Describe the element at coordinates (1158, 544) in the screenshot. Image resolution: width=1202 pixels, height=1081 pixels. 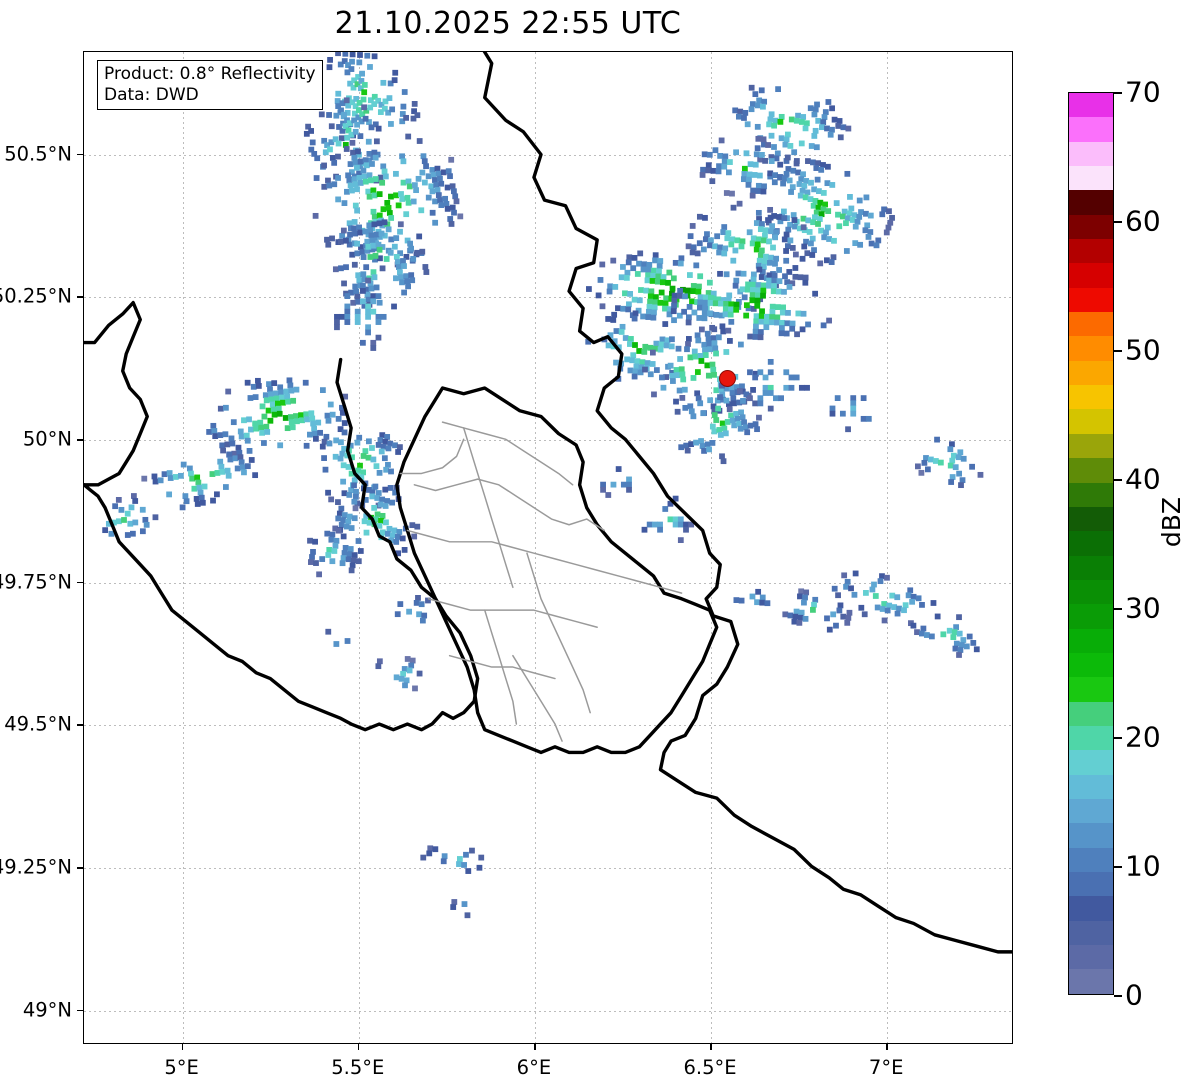
I see `colorbar-ticks: 0 10 20 30 40 50 60 70` at that location.